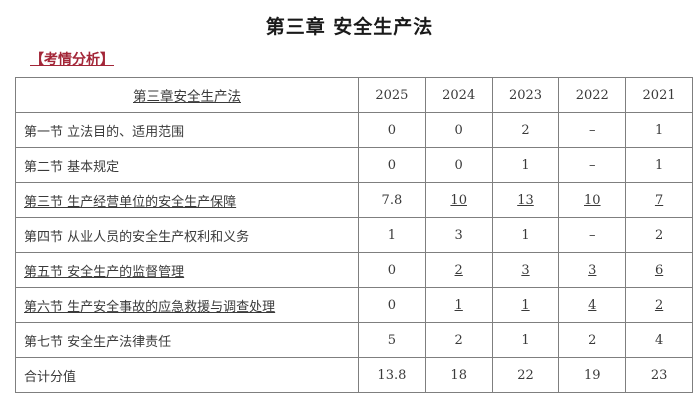  I want to click on score-cell: 5, so click(392, 340).